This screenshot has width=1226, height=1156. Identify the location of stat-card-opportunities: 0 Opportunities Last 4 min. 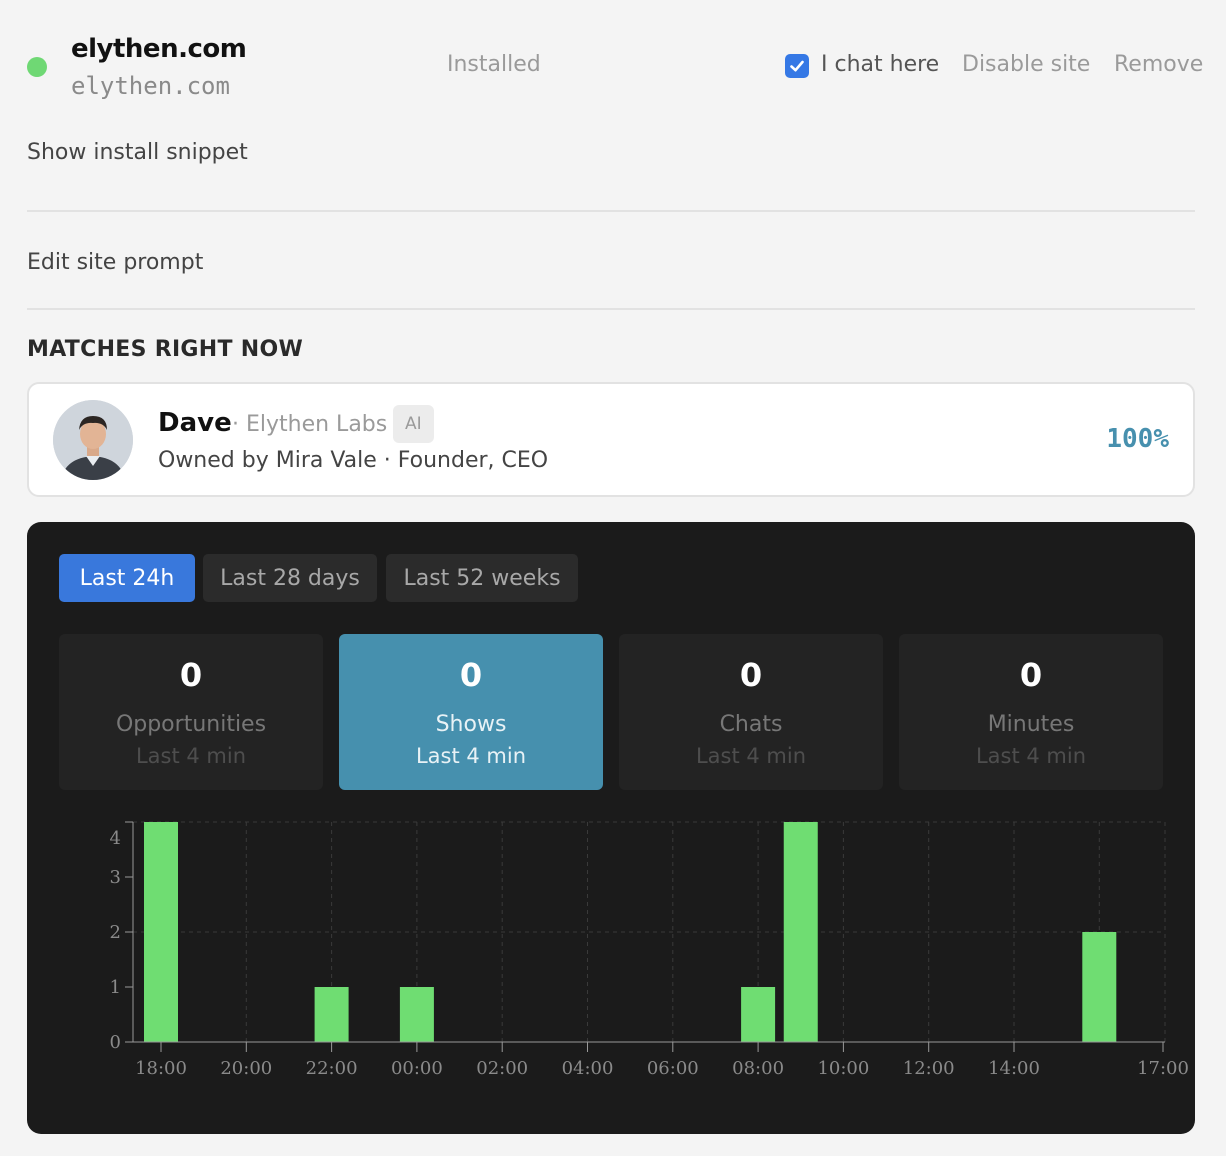
(191, 712).